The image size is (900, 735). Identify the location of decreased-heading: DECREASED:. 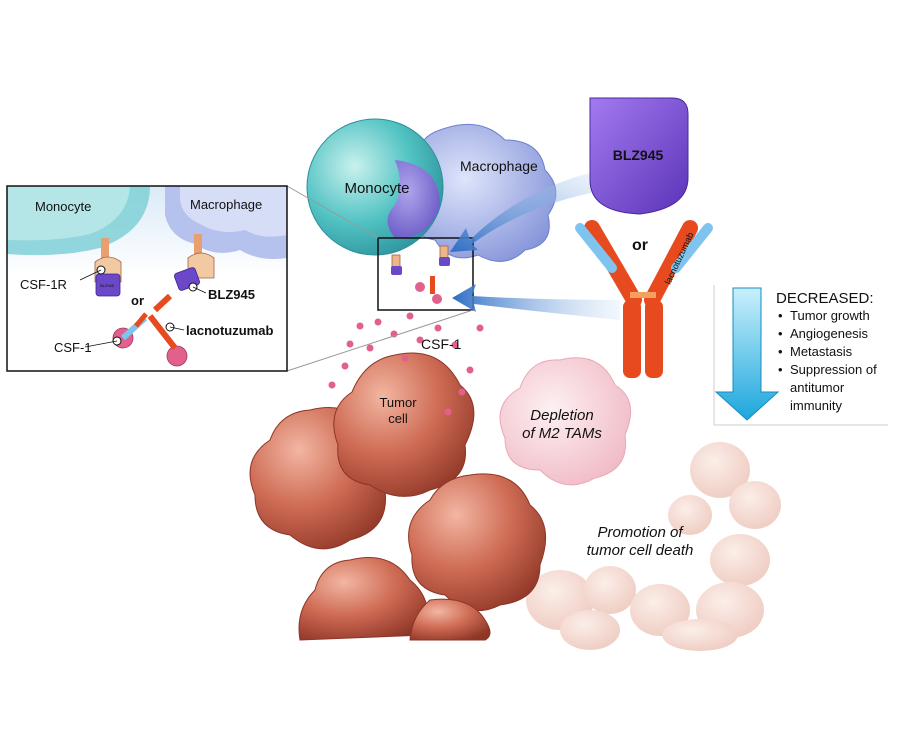
(825, 298).